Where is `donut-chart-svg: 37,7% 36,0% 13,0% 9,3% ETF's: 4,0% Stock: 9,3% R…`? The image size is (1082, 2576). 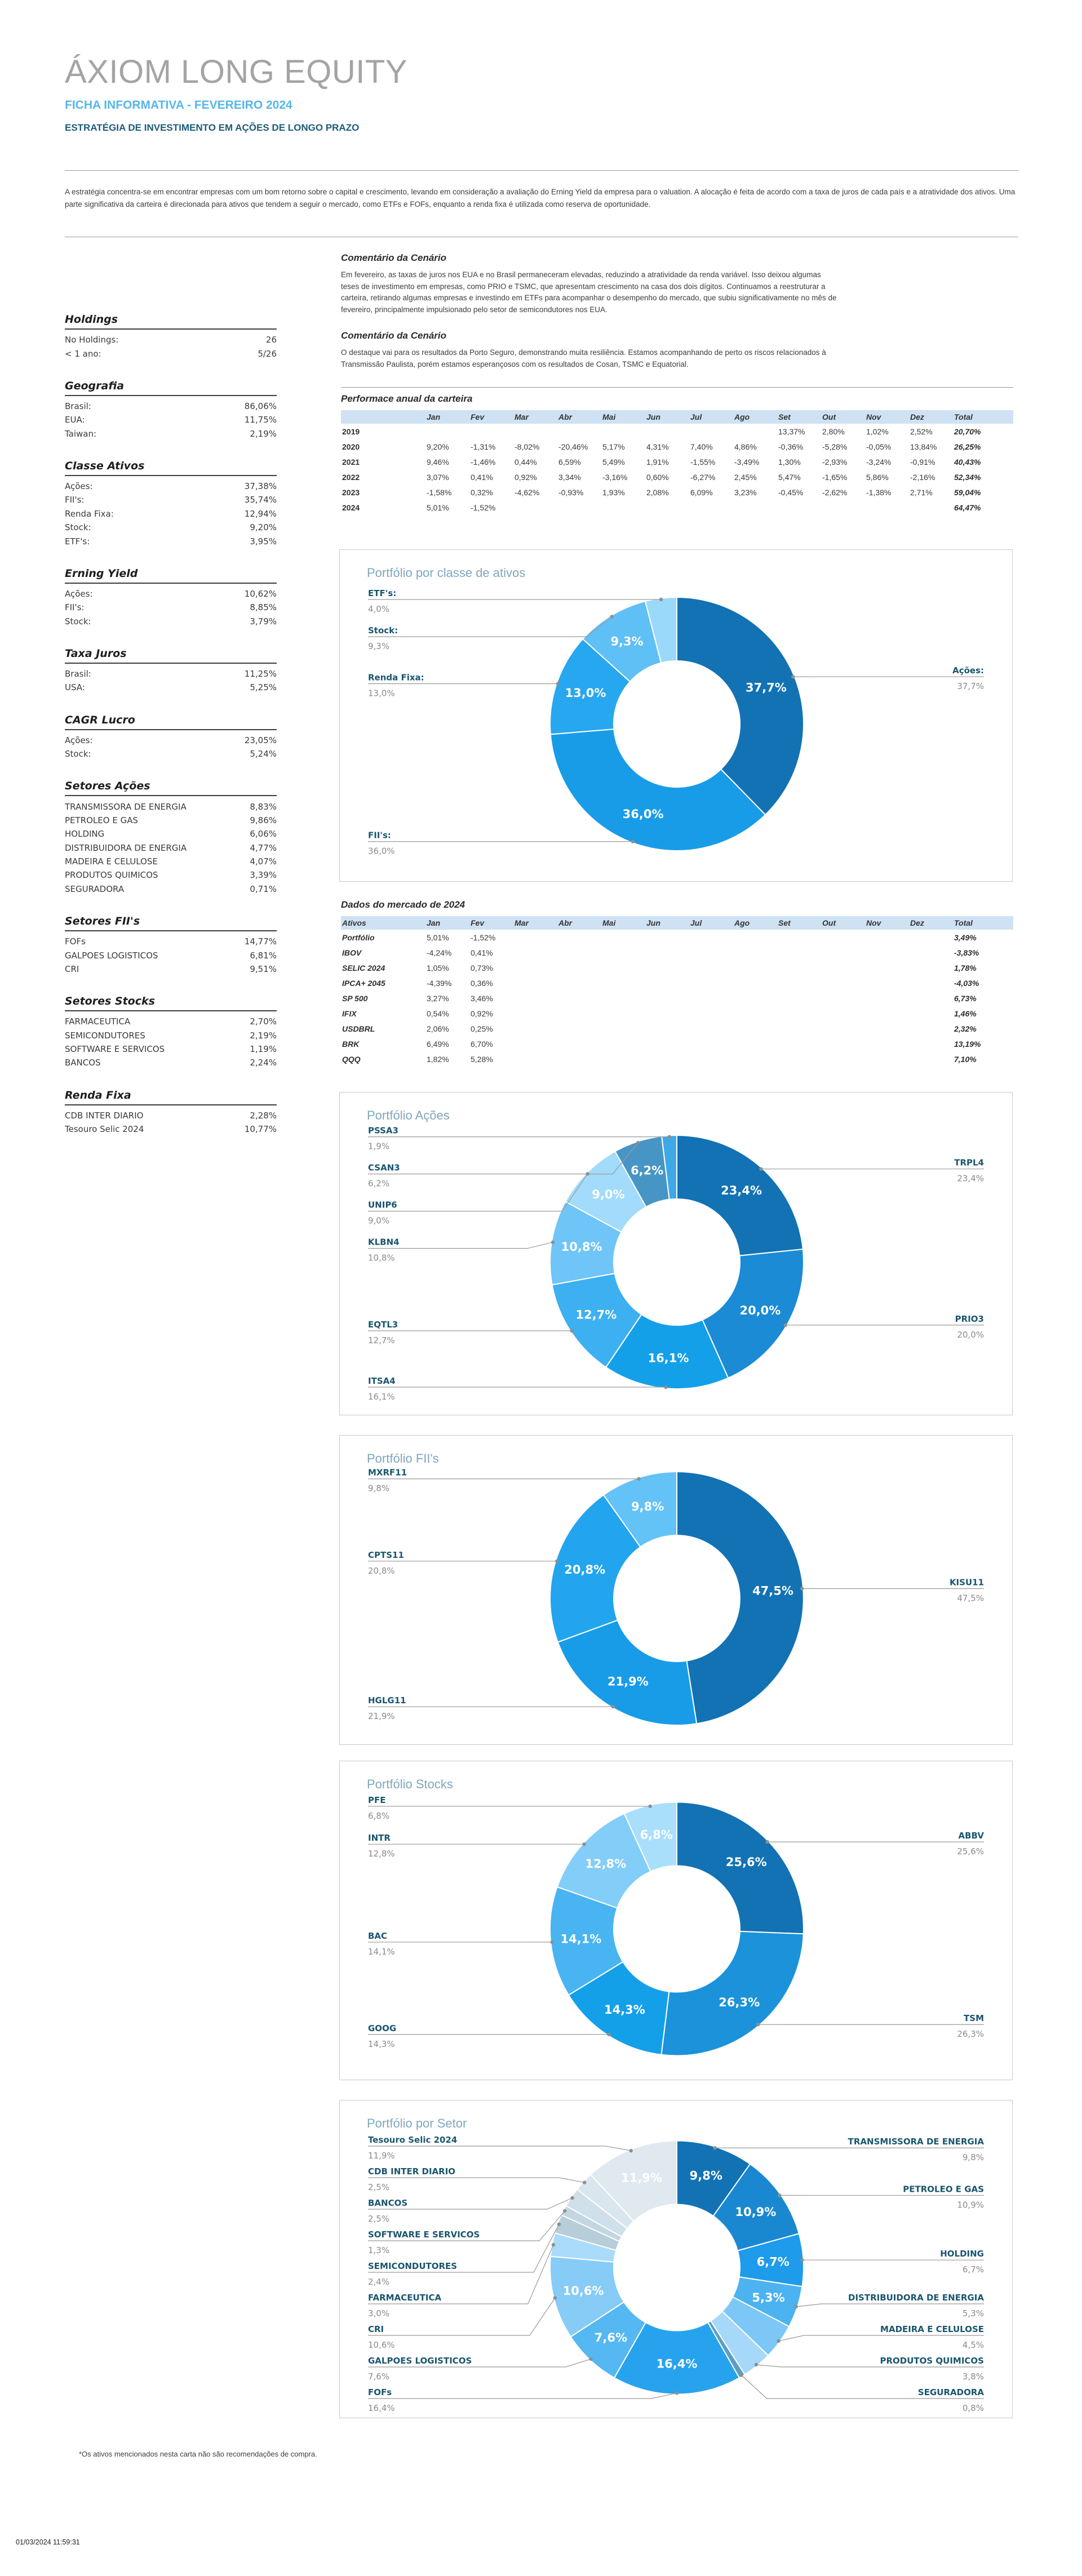 donut-chart-svg: 37,7% 36,0% 13,0% 9,3% ETF's: 4,0% Stock: 9,3% R… is located at coordinates (676, 722).